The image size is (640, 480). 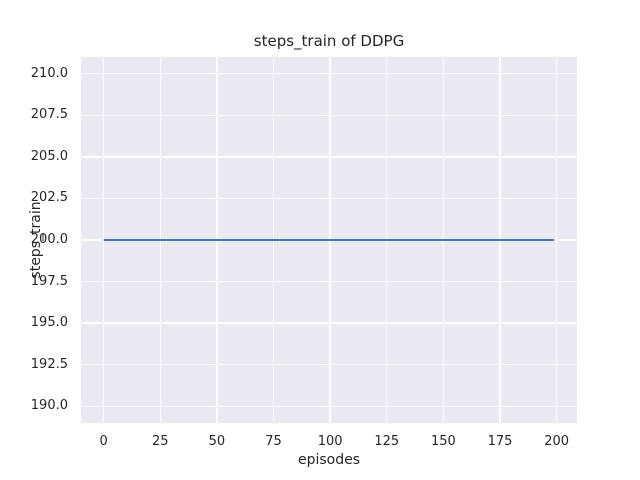 I want to click on x-tick-label: 150, so click(x=443, y=441).